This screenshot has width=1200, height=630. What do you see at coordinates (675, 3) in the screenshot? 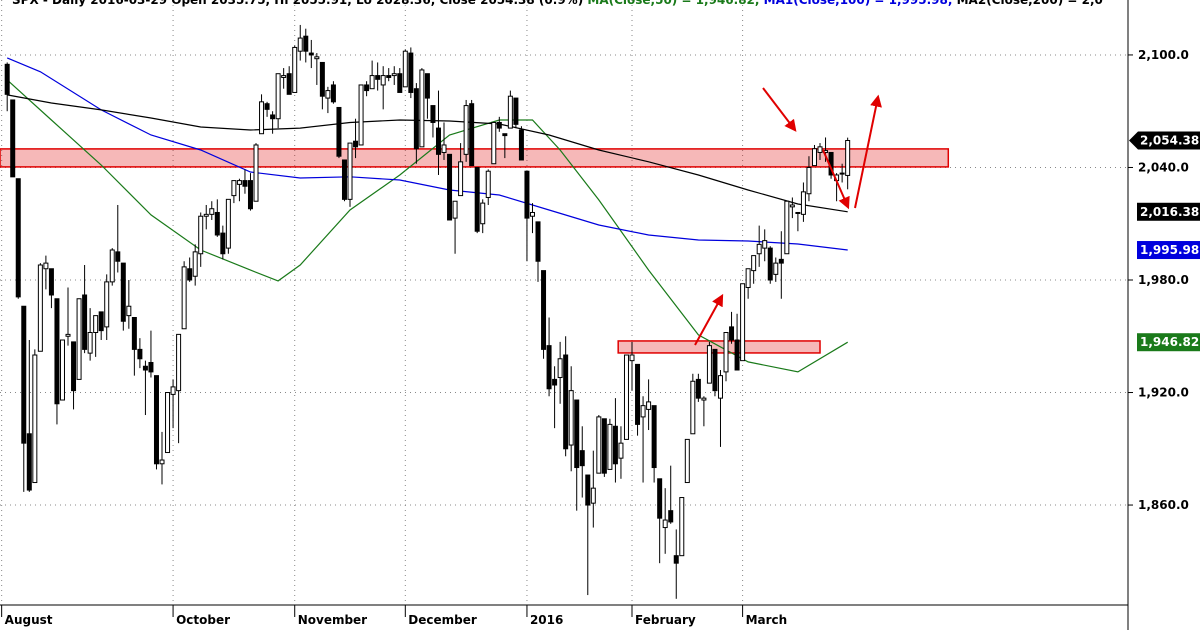
I see `title-part: MA(Close,50) = 1,946.82,` at bounding box center [675, 3].